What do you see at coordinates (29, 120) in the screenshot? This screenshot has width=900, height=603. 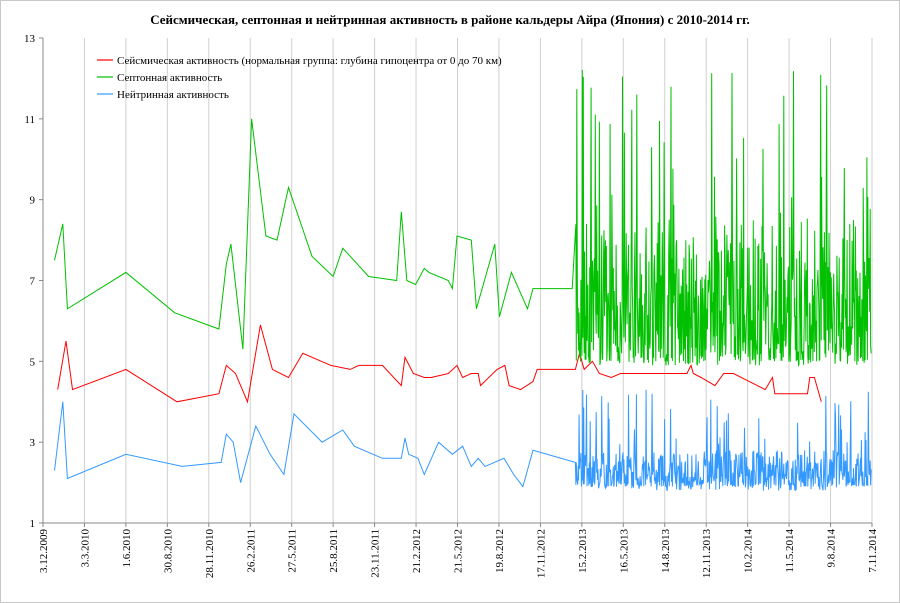 I see `y-tick-label: 11` at bounding box center [29, 120].